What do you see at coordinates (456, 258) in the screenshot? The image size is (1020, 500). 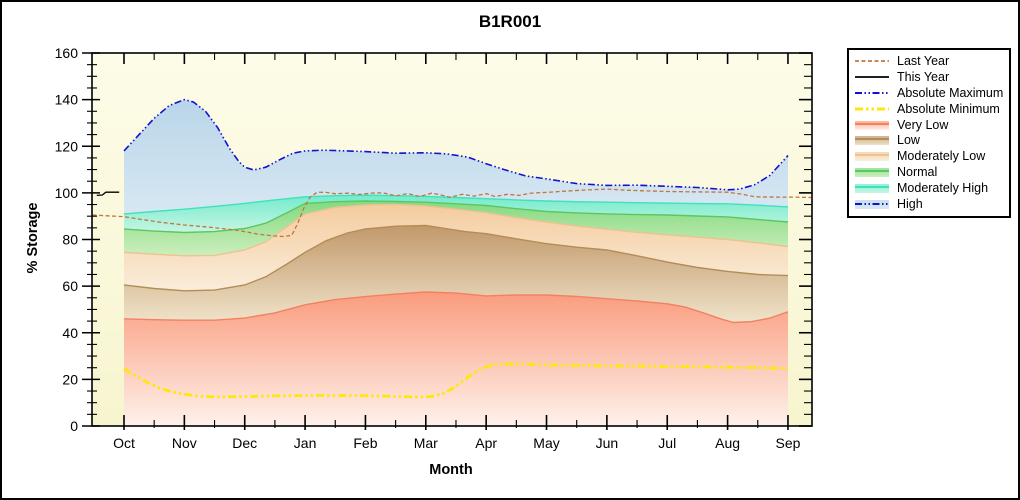 I see `band-edge-low` at bounding box center [456, 258].